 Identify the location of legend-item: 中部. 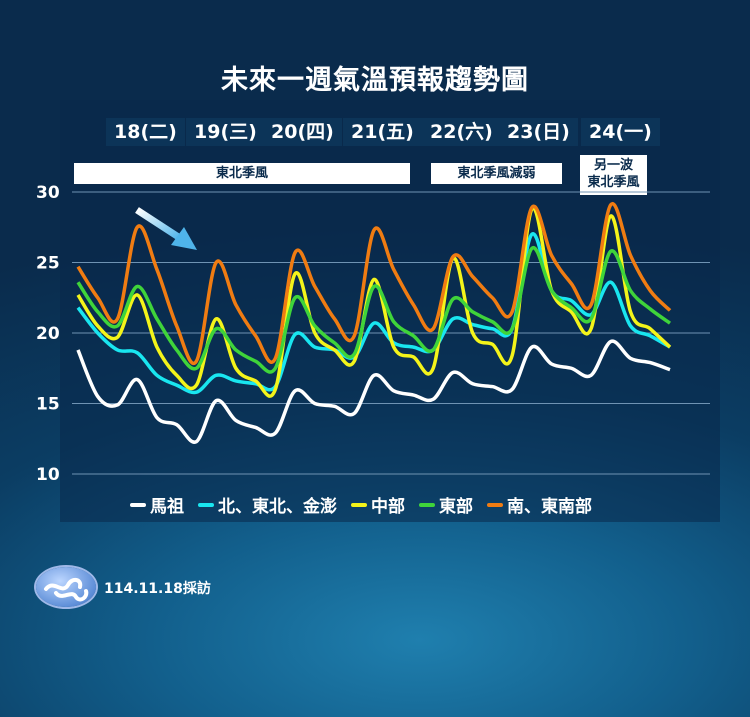
(378, 504).